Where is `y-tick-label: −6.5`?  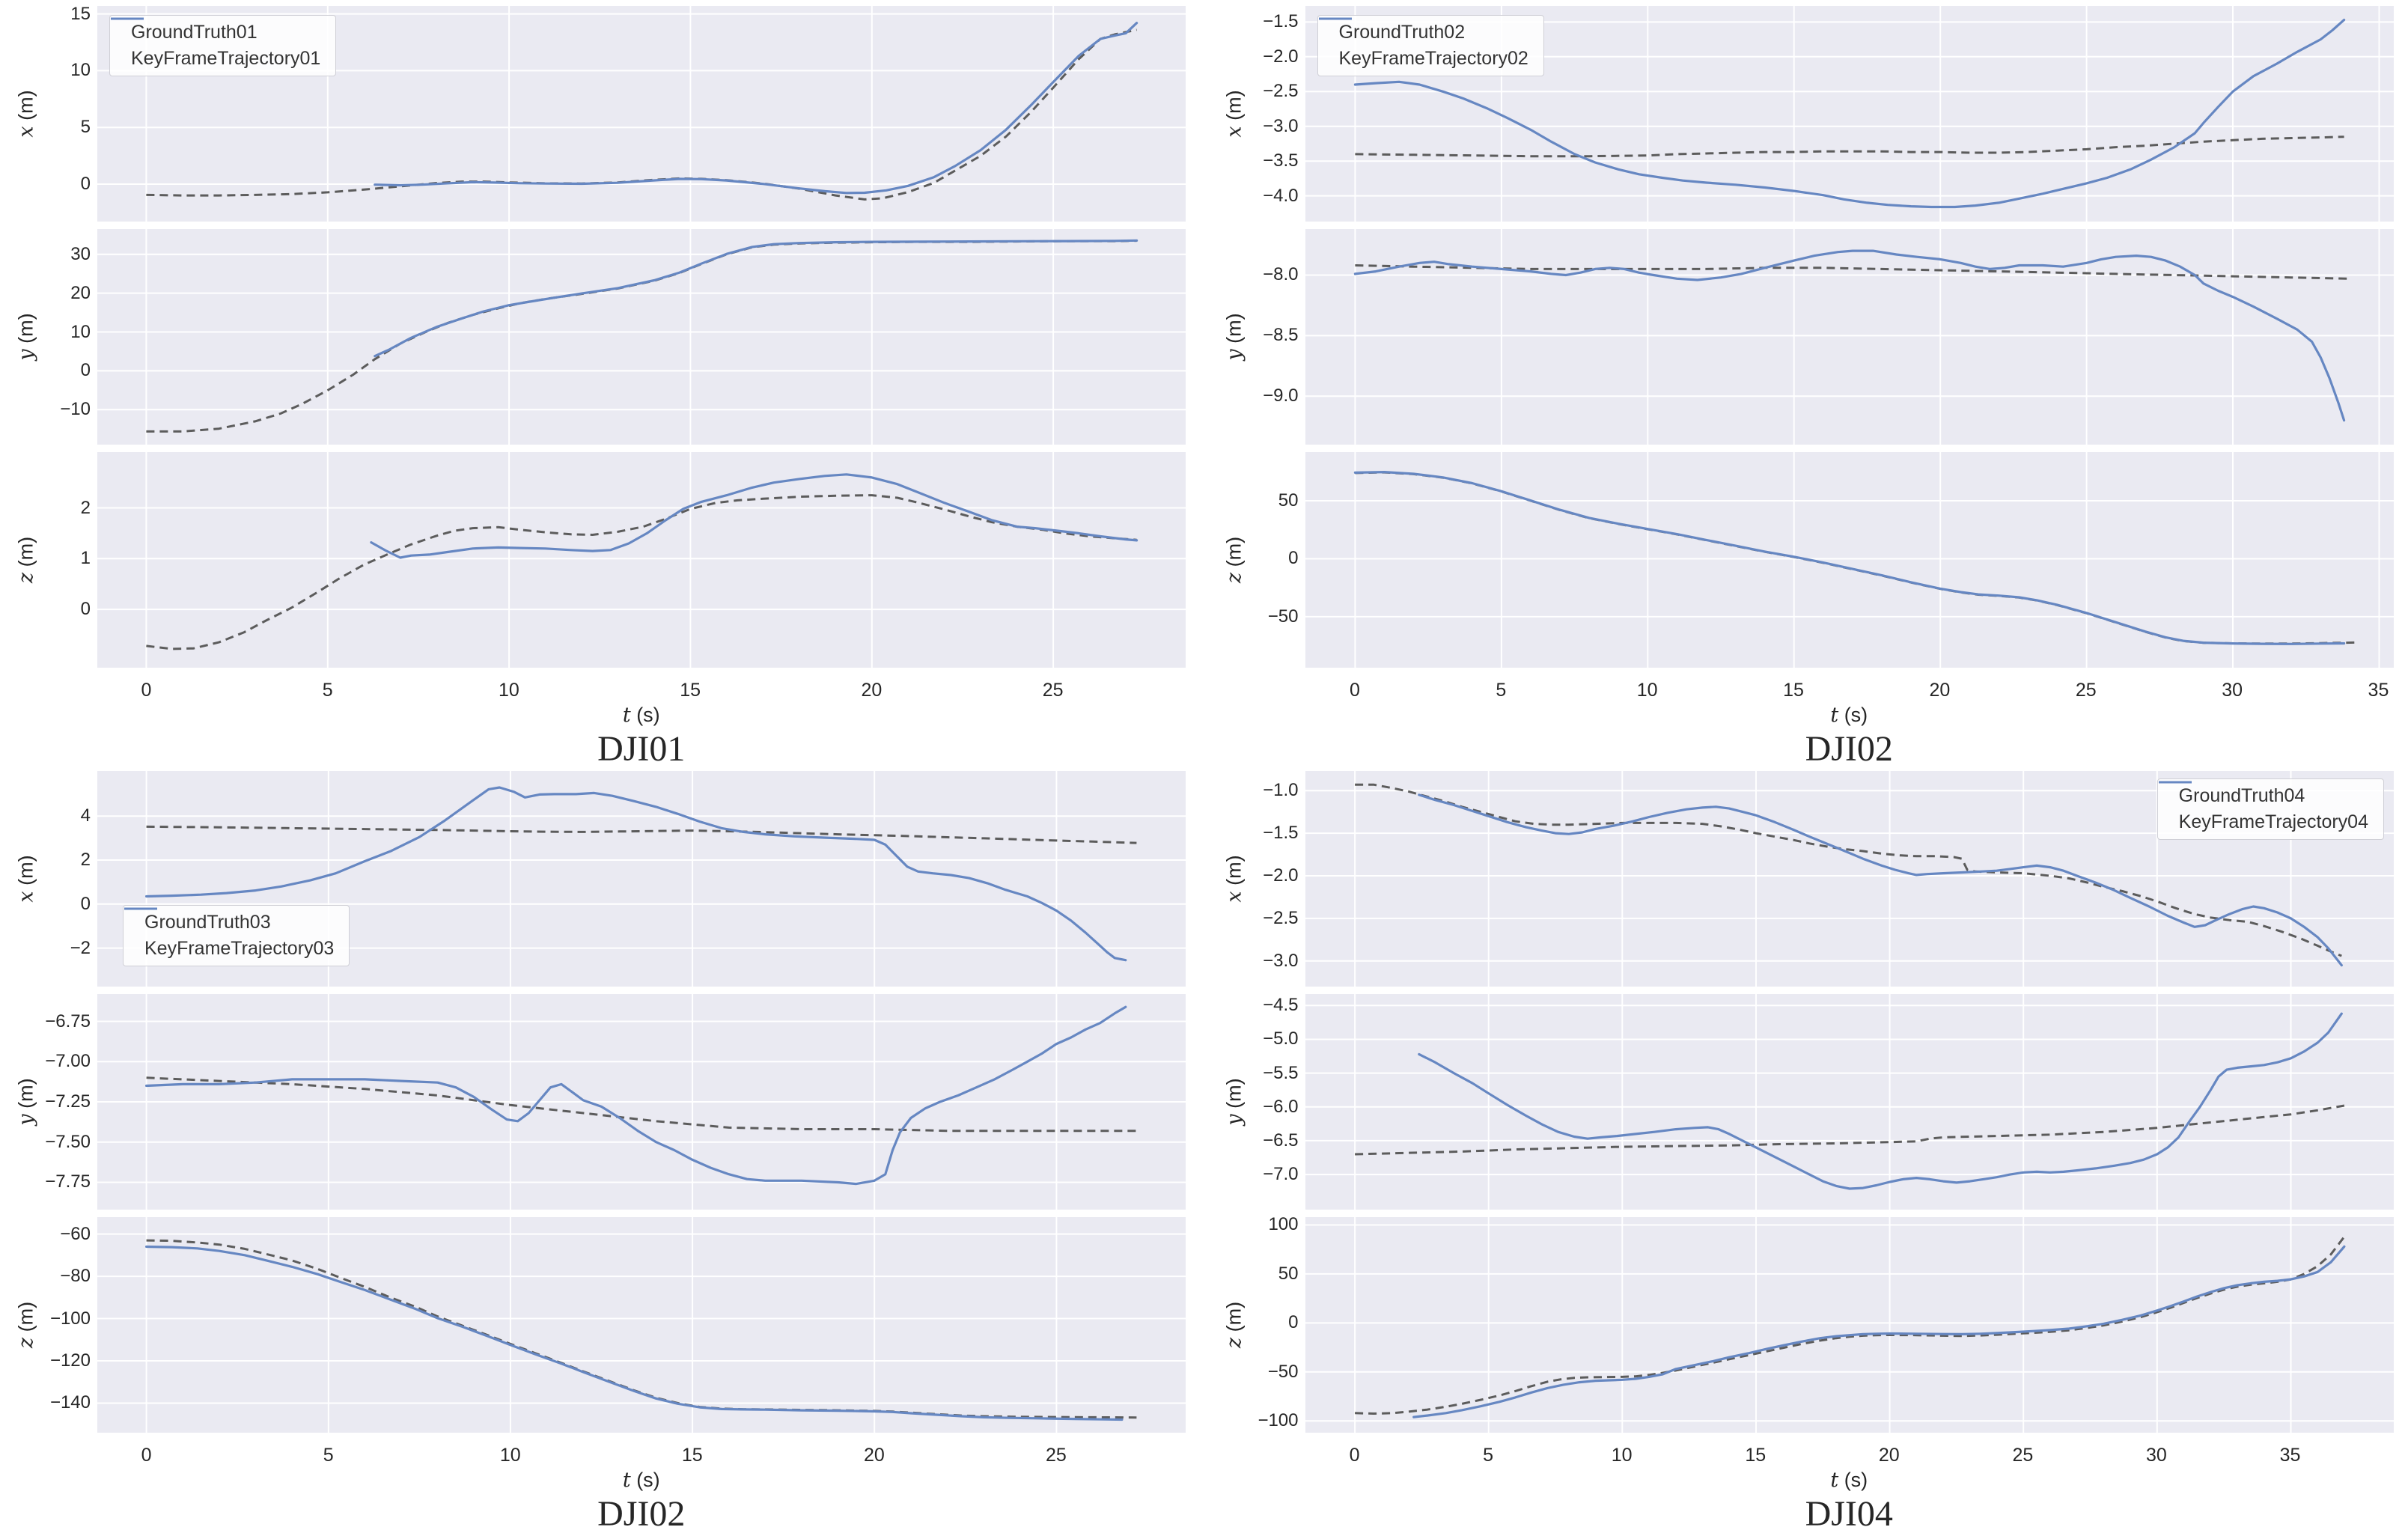
y-tick-label: −6.5 is located at coordinates (1281, 1140).